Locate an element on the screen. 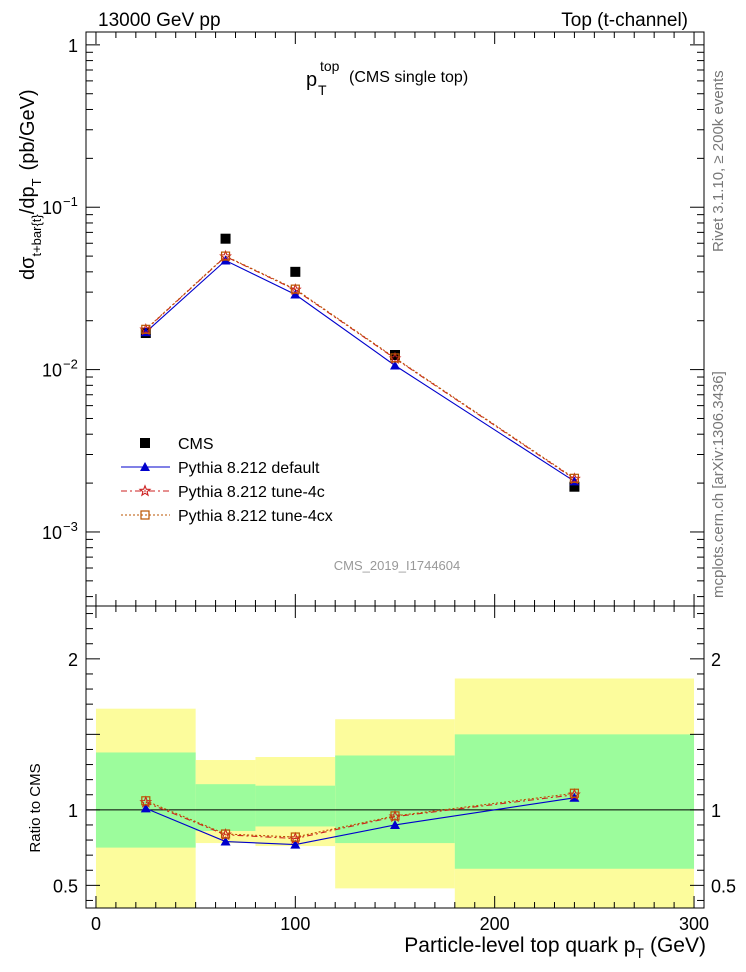 The height and width of the screenshot is (972, 746). legend-item: Pythia 8.212 tune-4c is located at coordinates (223, 492).